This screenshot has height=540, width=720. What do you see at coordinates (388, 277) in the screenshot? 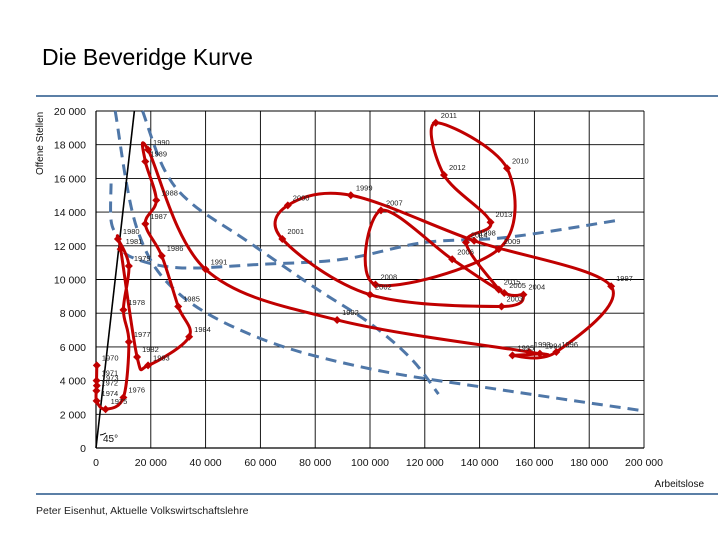
I see `point-label-2008: 2008` at bounding box center [388, 277].